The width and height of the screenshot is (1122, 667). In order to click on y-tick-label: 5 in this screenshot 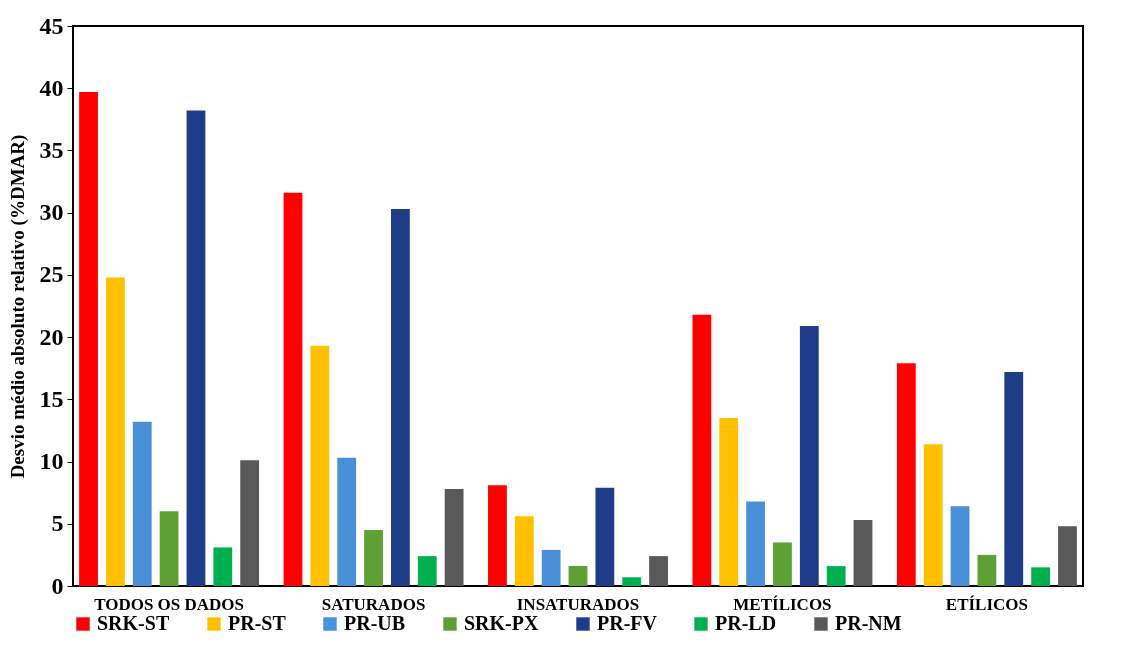, I will do `click(57, 523)`.